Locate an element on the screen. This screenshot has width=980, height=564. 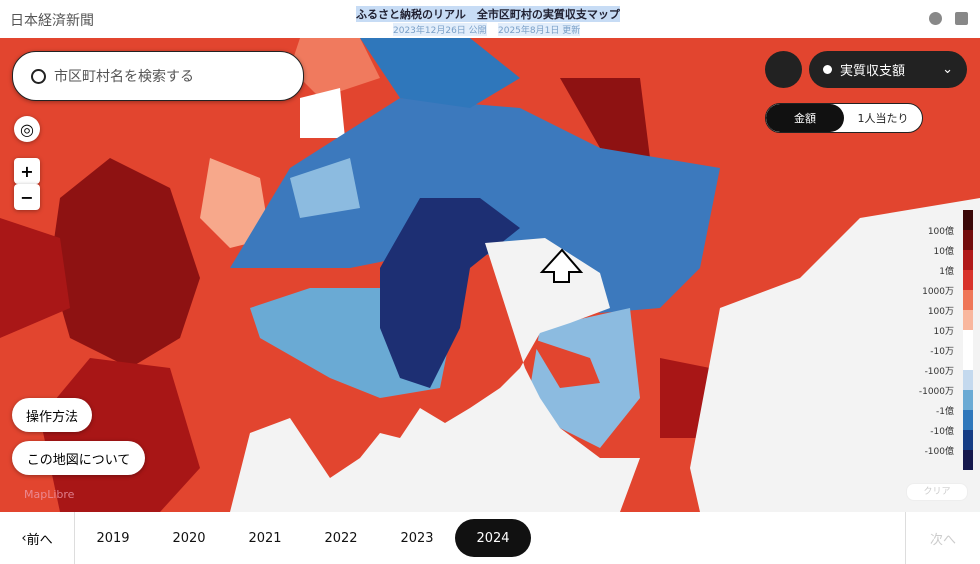
published: 2023年12月26日 公開 is located at coordinates (440, 29).